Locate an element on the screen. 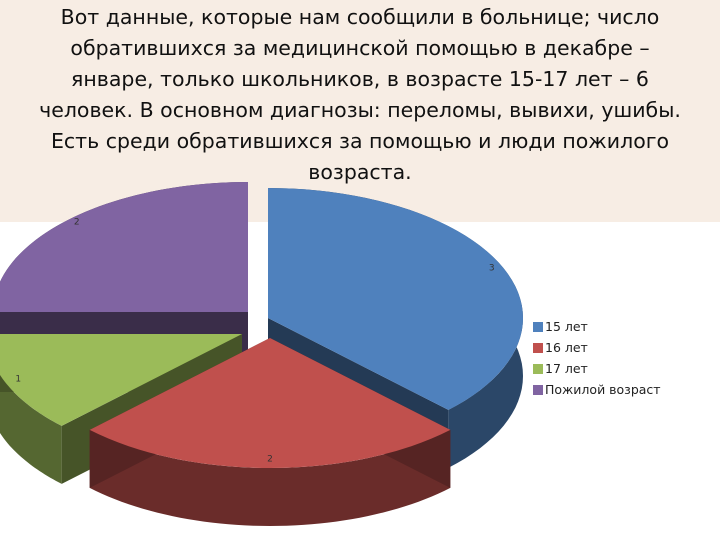 This screenshot has width=720, height=540. pie-data-label: 3 is located at coordinates (492, 269).